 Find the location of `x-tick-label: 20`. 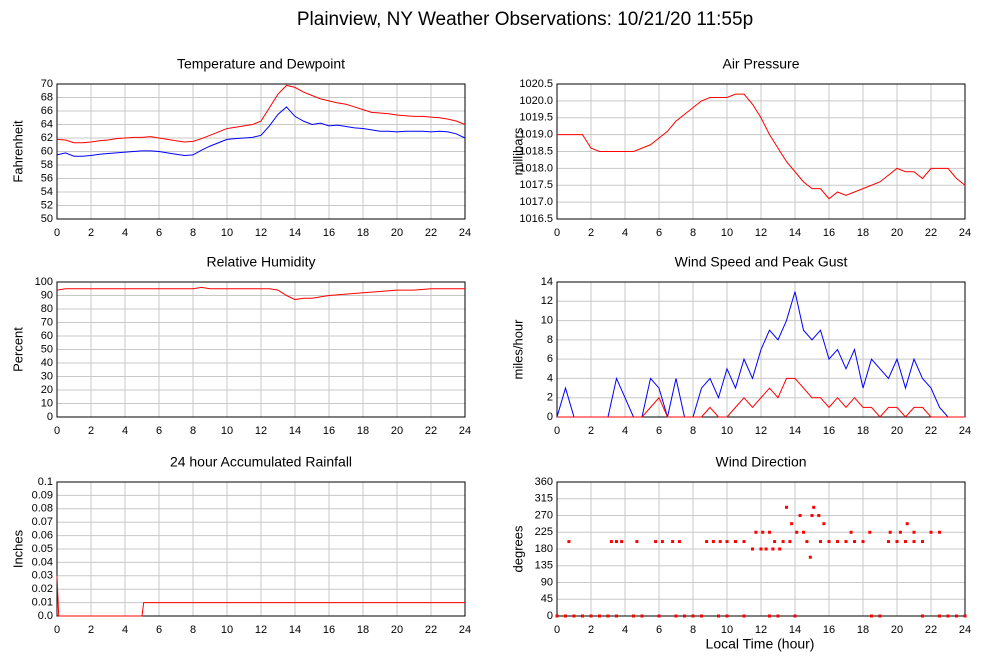

x-tick-label: 20 is located at coordinates (397, 630).